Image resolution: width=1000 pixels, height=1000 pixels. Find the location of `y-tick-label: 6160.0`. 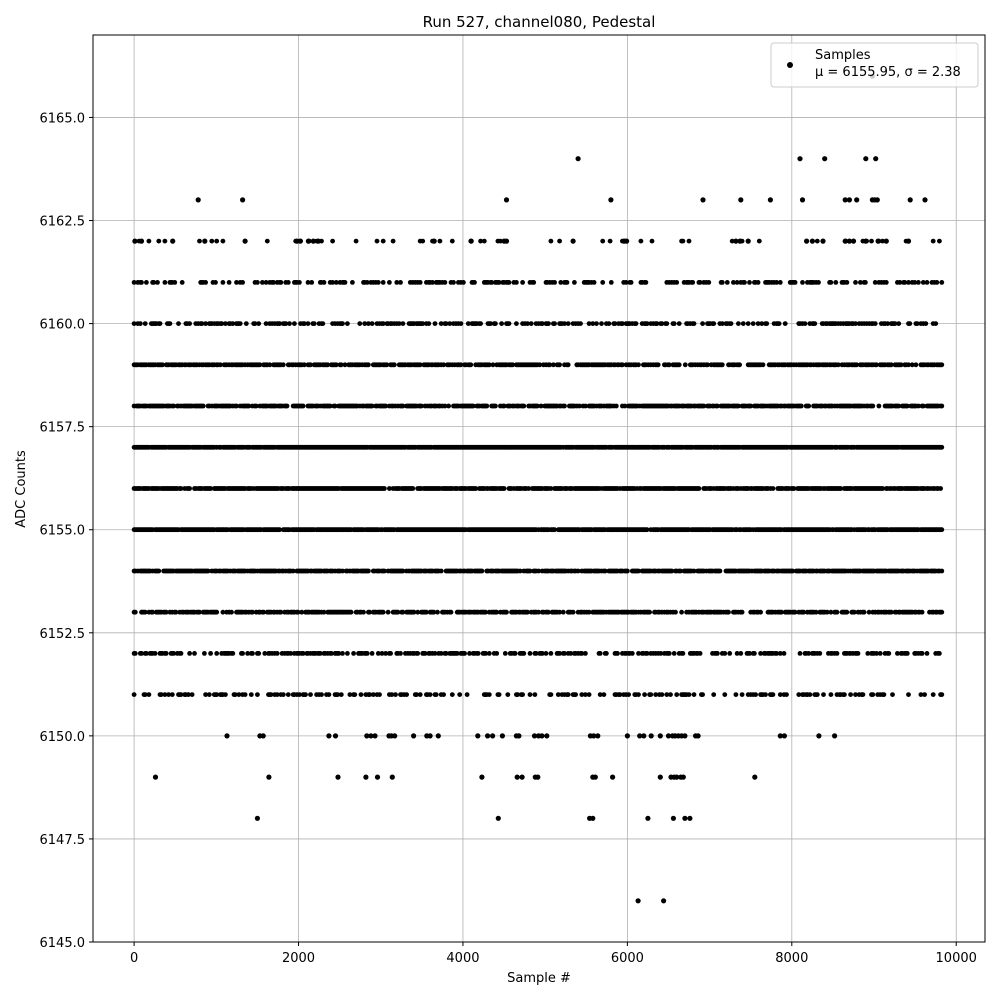

y-tick-label: 6160.0 is located at coordinates (63, 325).